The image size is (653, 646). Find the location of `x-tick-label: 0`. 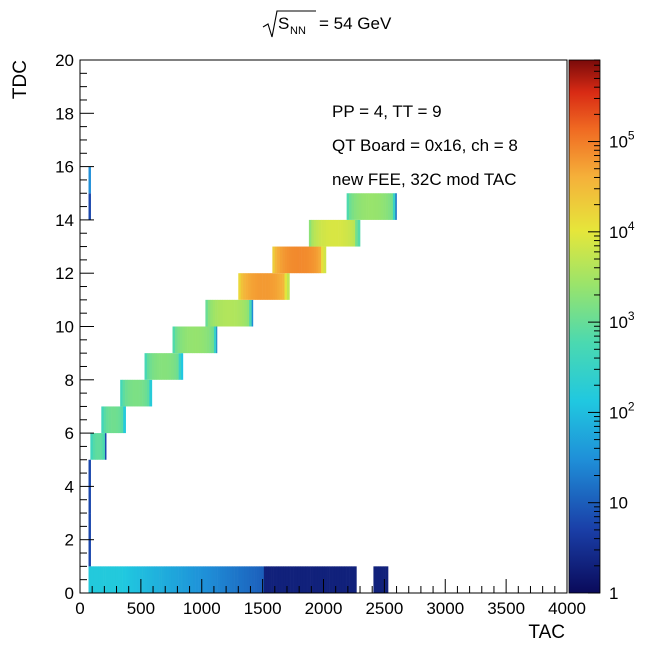

x-tick-label: 0 is located at coordinates (79, 608).